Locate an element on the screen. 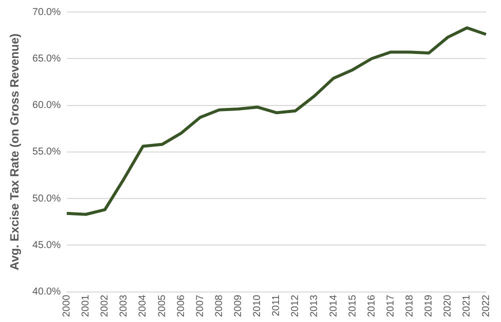  x-tick-label: 2010 is located at coordinates (258, 306).